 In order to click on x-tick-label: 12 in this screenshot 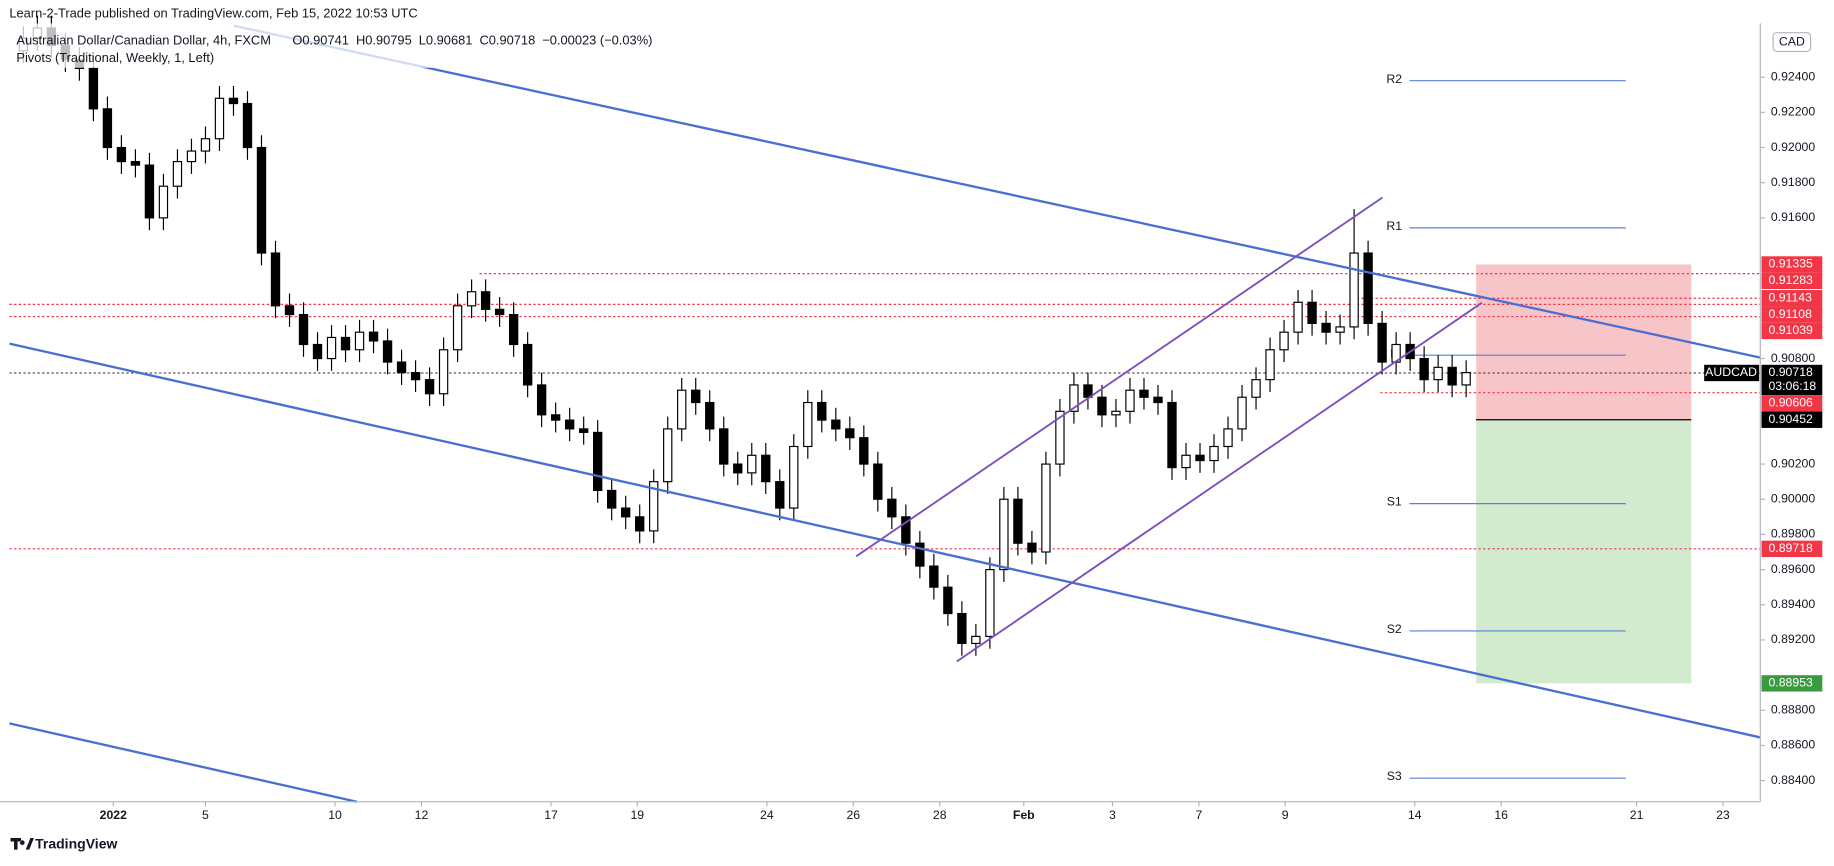, I will do `click(422, 815)`.